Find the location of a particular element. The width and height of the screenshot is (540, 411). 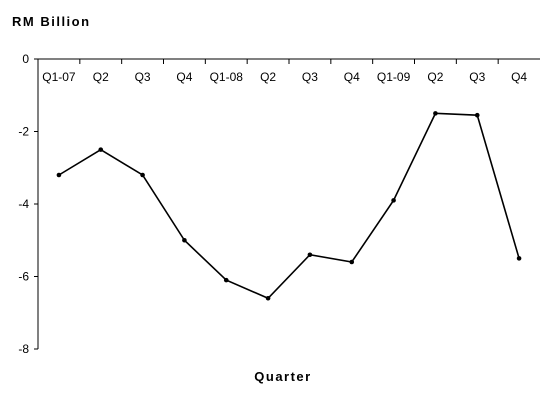

y-tick-label: -6 is located at coordinates (23, 277).